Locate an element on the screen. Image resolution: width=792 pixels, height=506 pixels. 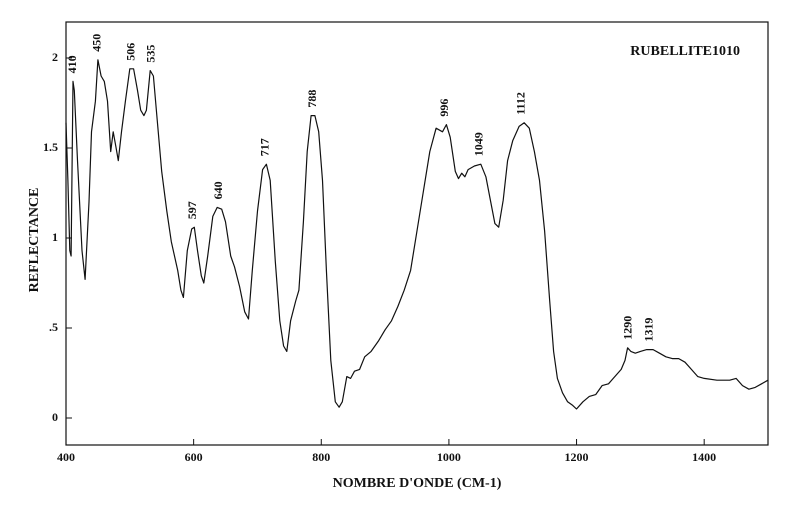
x-tick-label: 600 is located at coordinates (194, 457).